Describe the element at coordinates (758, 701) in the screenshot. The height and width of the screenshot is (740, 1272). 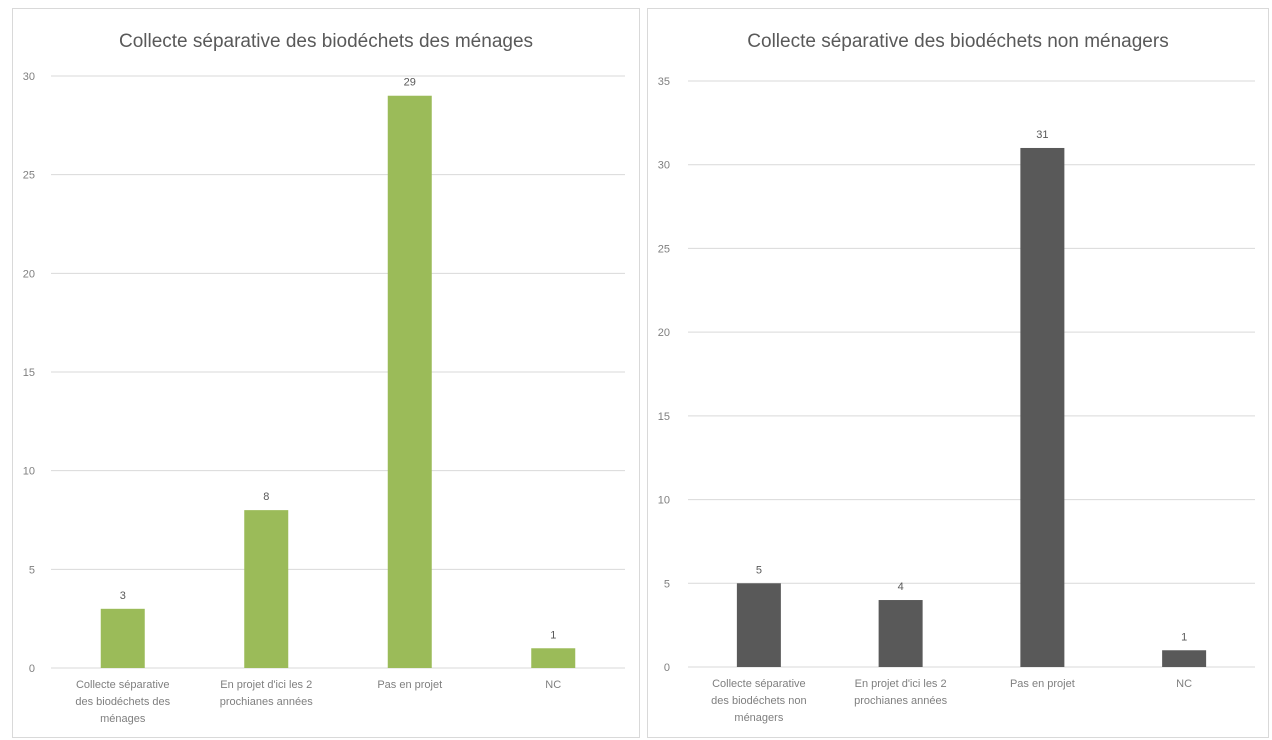
I see `category-label: des biodéchets non` at that location.